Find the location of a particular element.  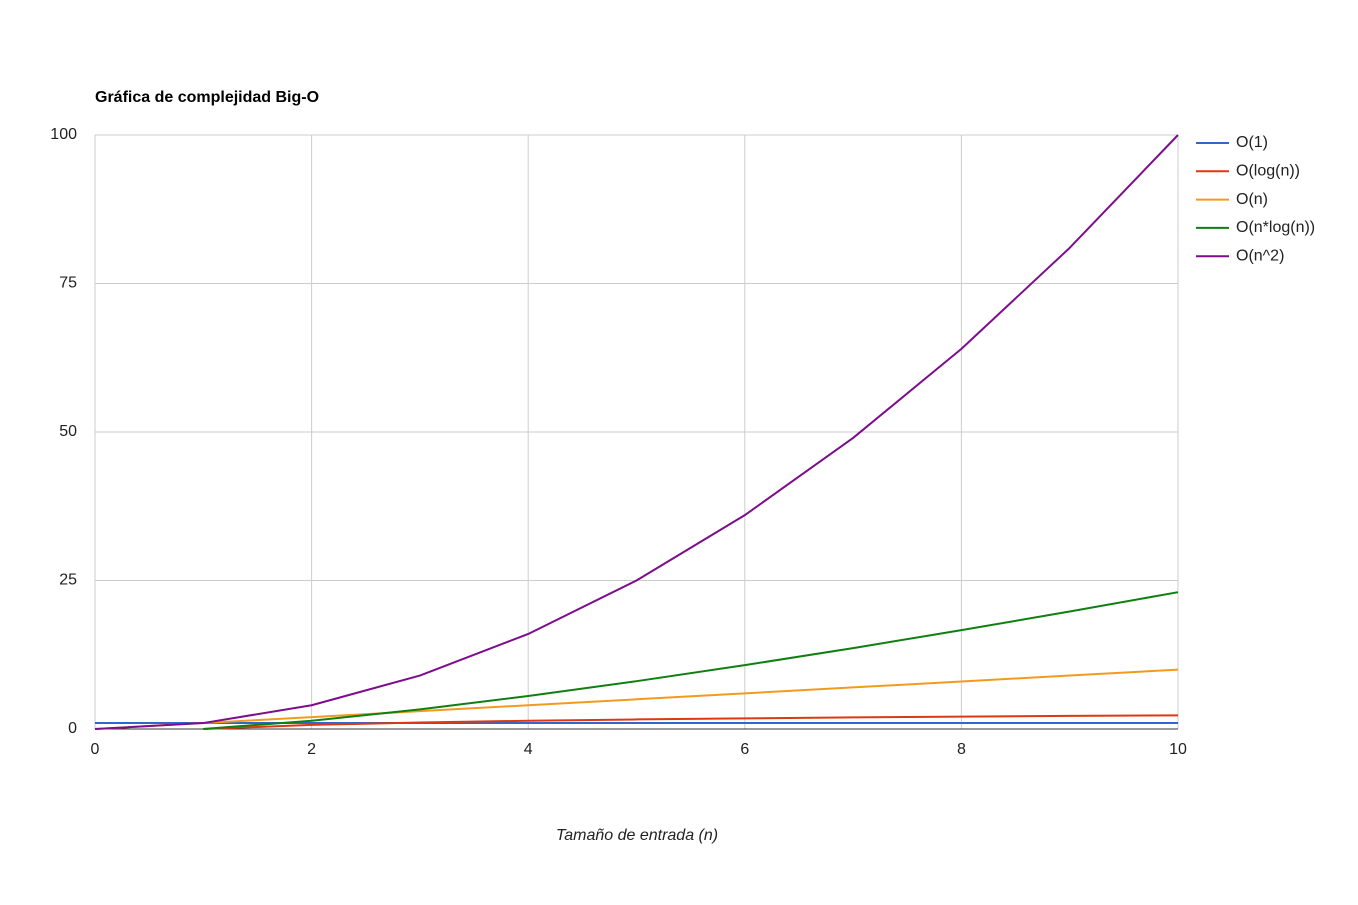

x-tick-label: 8 is located at coordinates (961, 749).